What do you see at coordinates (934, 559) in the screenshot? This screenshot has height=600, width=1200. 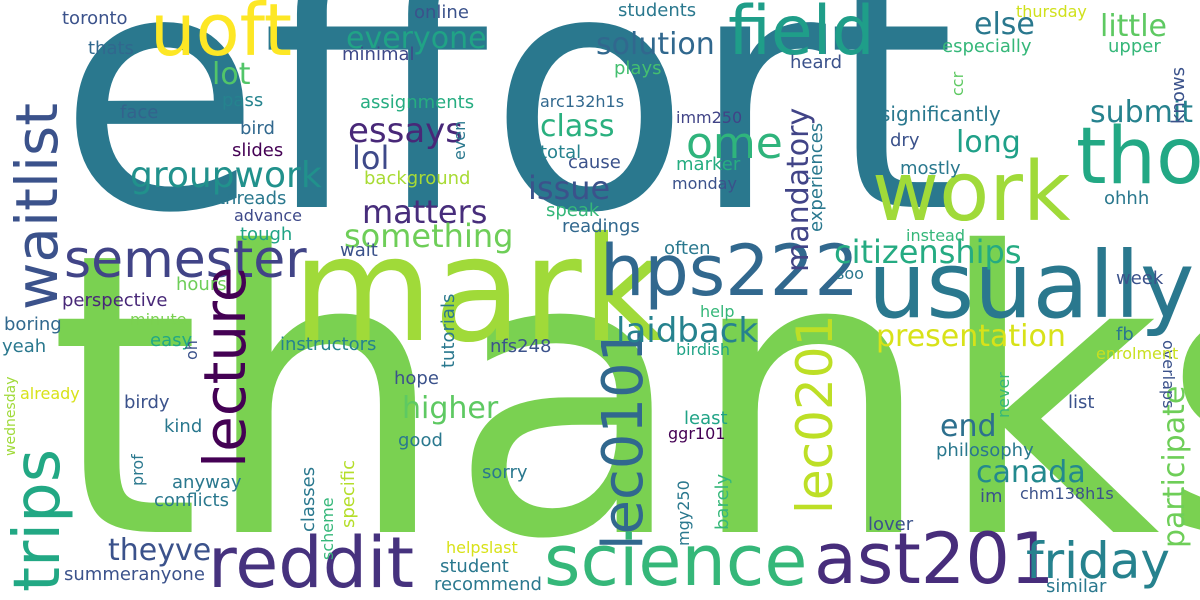 I see `word-ast201: ast201` at bounding box center [934, 559].